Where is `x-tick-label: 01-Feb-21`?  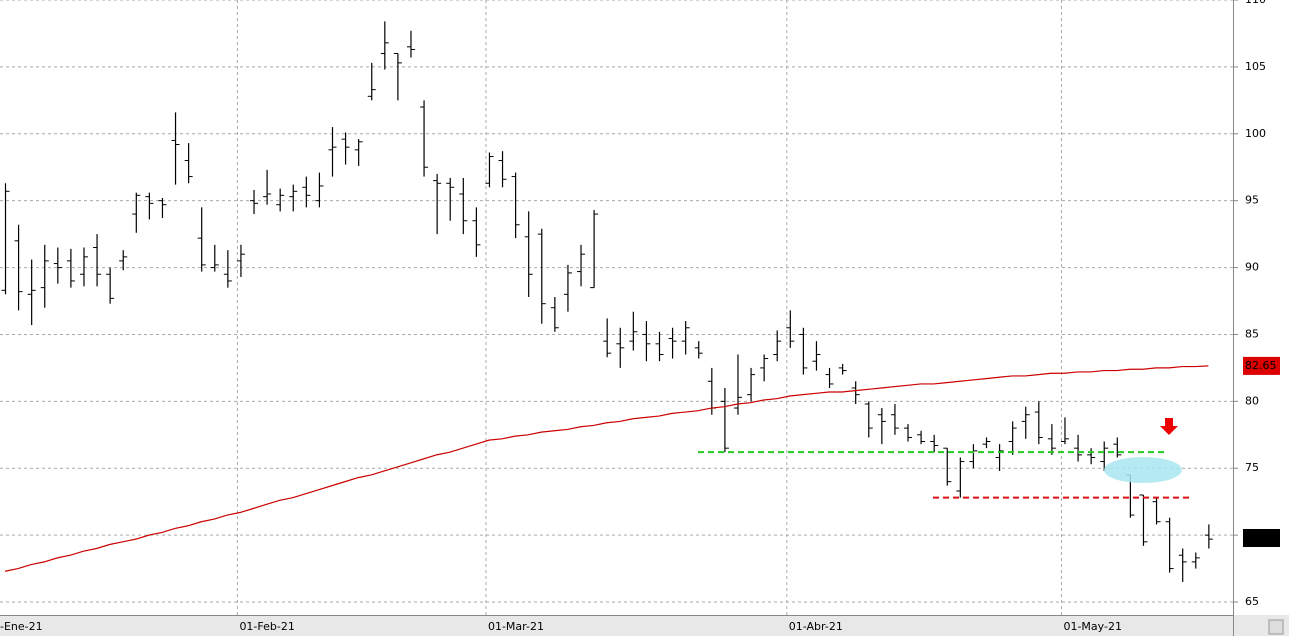 x-tick-label: 01-Feb-21 is located at coordinates (266, 626).